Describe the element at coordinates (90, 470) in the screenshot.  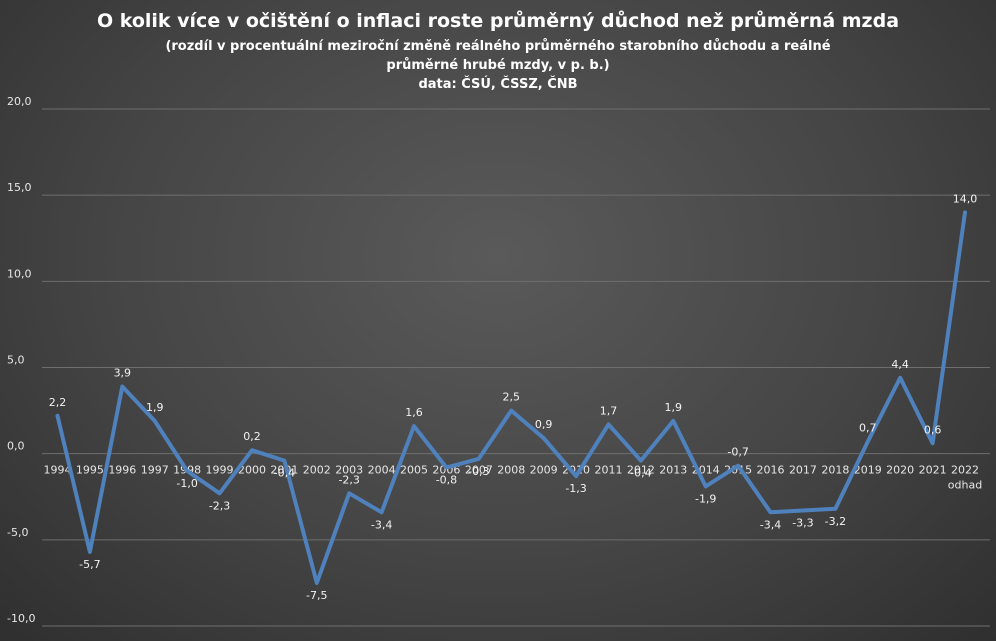
I see `x-tick-label: 1995` at that location.